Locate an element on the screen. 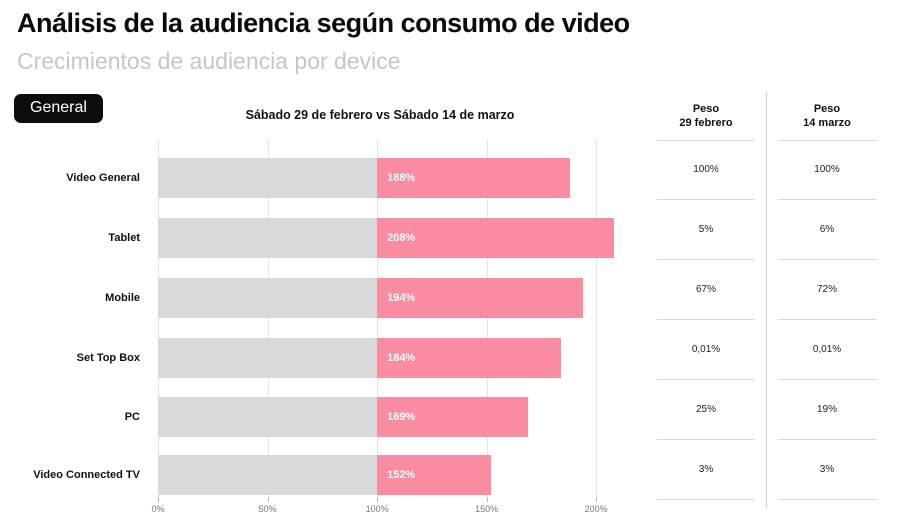  bar-row-video-connected-tv: 152% is located at coordinates (399, 475).